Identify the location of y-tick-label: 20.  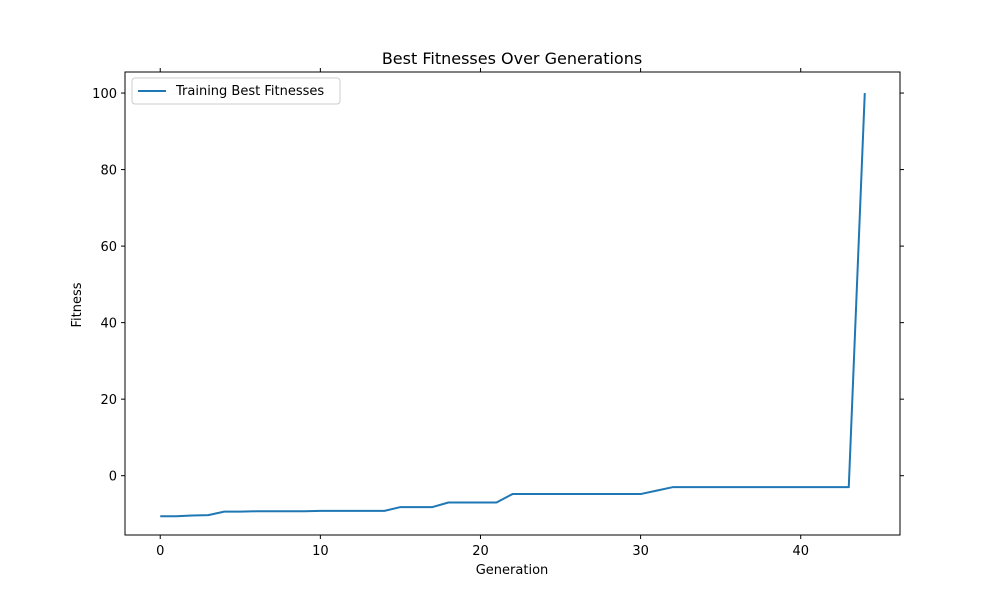
(108, 400).